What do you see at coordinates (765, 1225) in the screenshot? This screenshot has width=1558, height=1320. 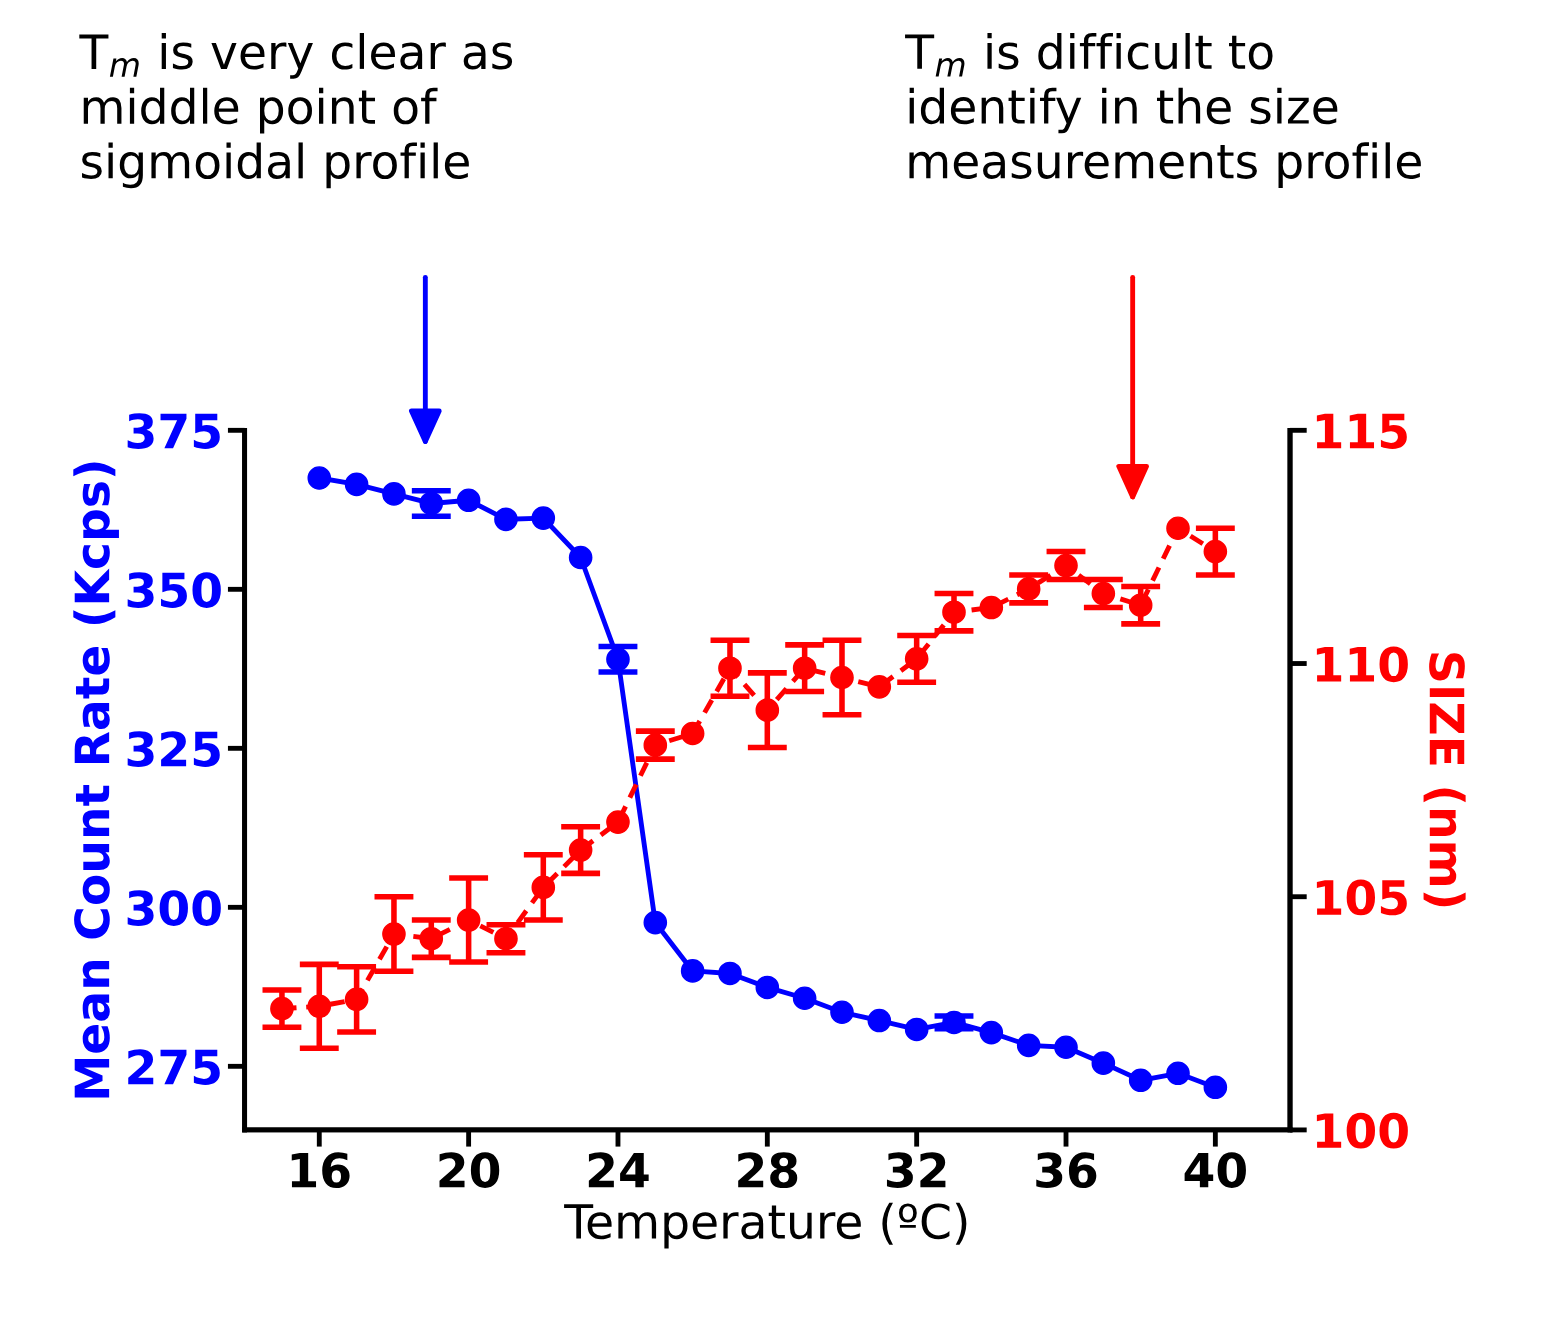 I see `x-axis-title: Temperature (ºC)` at bounding box center [765, 1225].